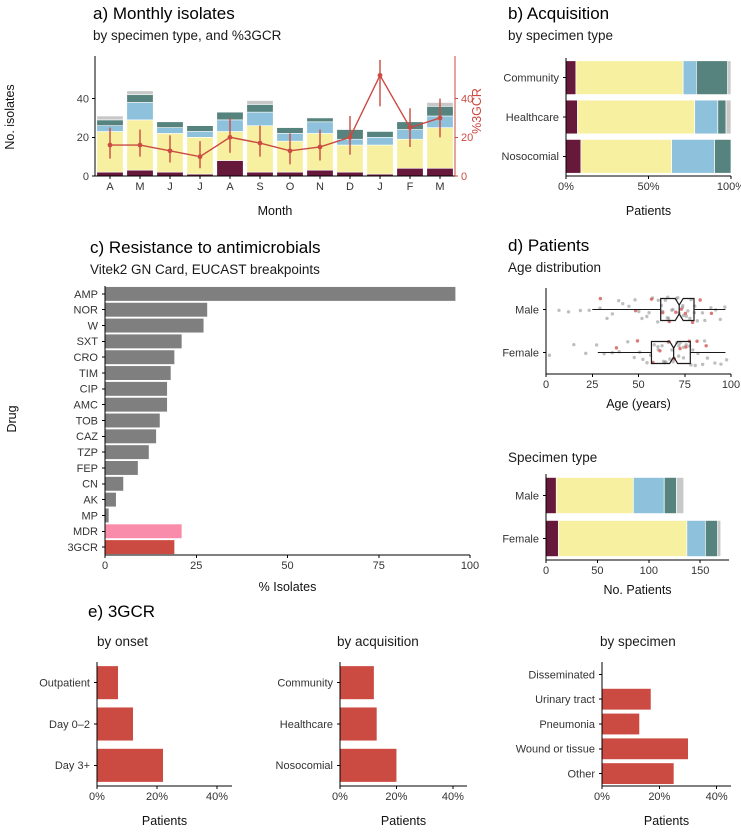 This screenshot has height=838, width=741. Describe the element at coordinates (85, 532) in the screenshot. I see `svg-text: MDR` at that location.